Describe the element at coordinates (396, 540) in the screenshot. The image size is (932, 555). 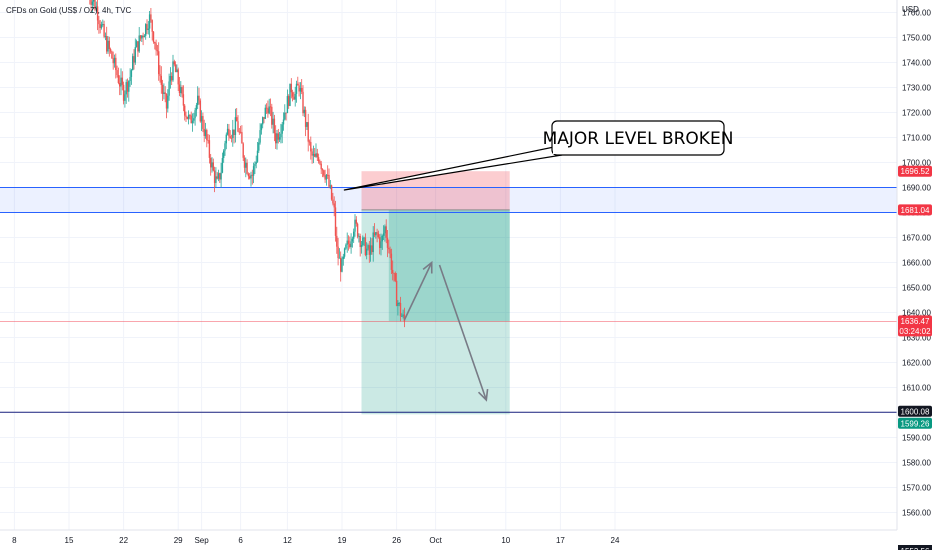
I see `x-tick-label: 26` at that location.